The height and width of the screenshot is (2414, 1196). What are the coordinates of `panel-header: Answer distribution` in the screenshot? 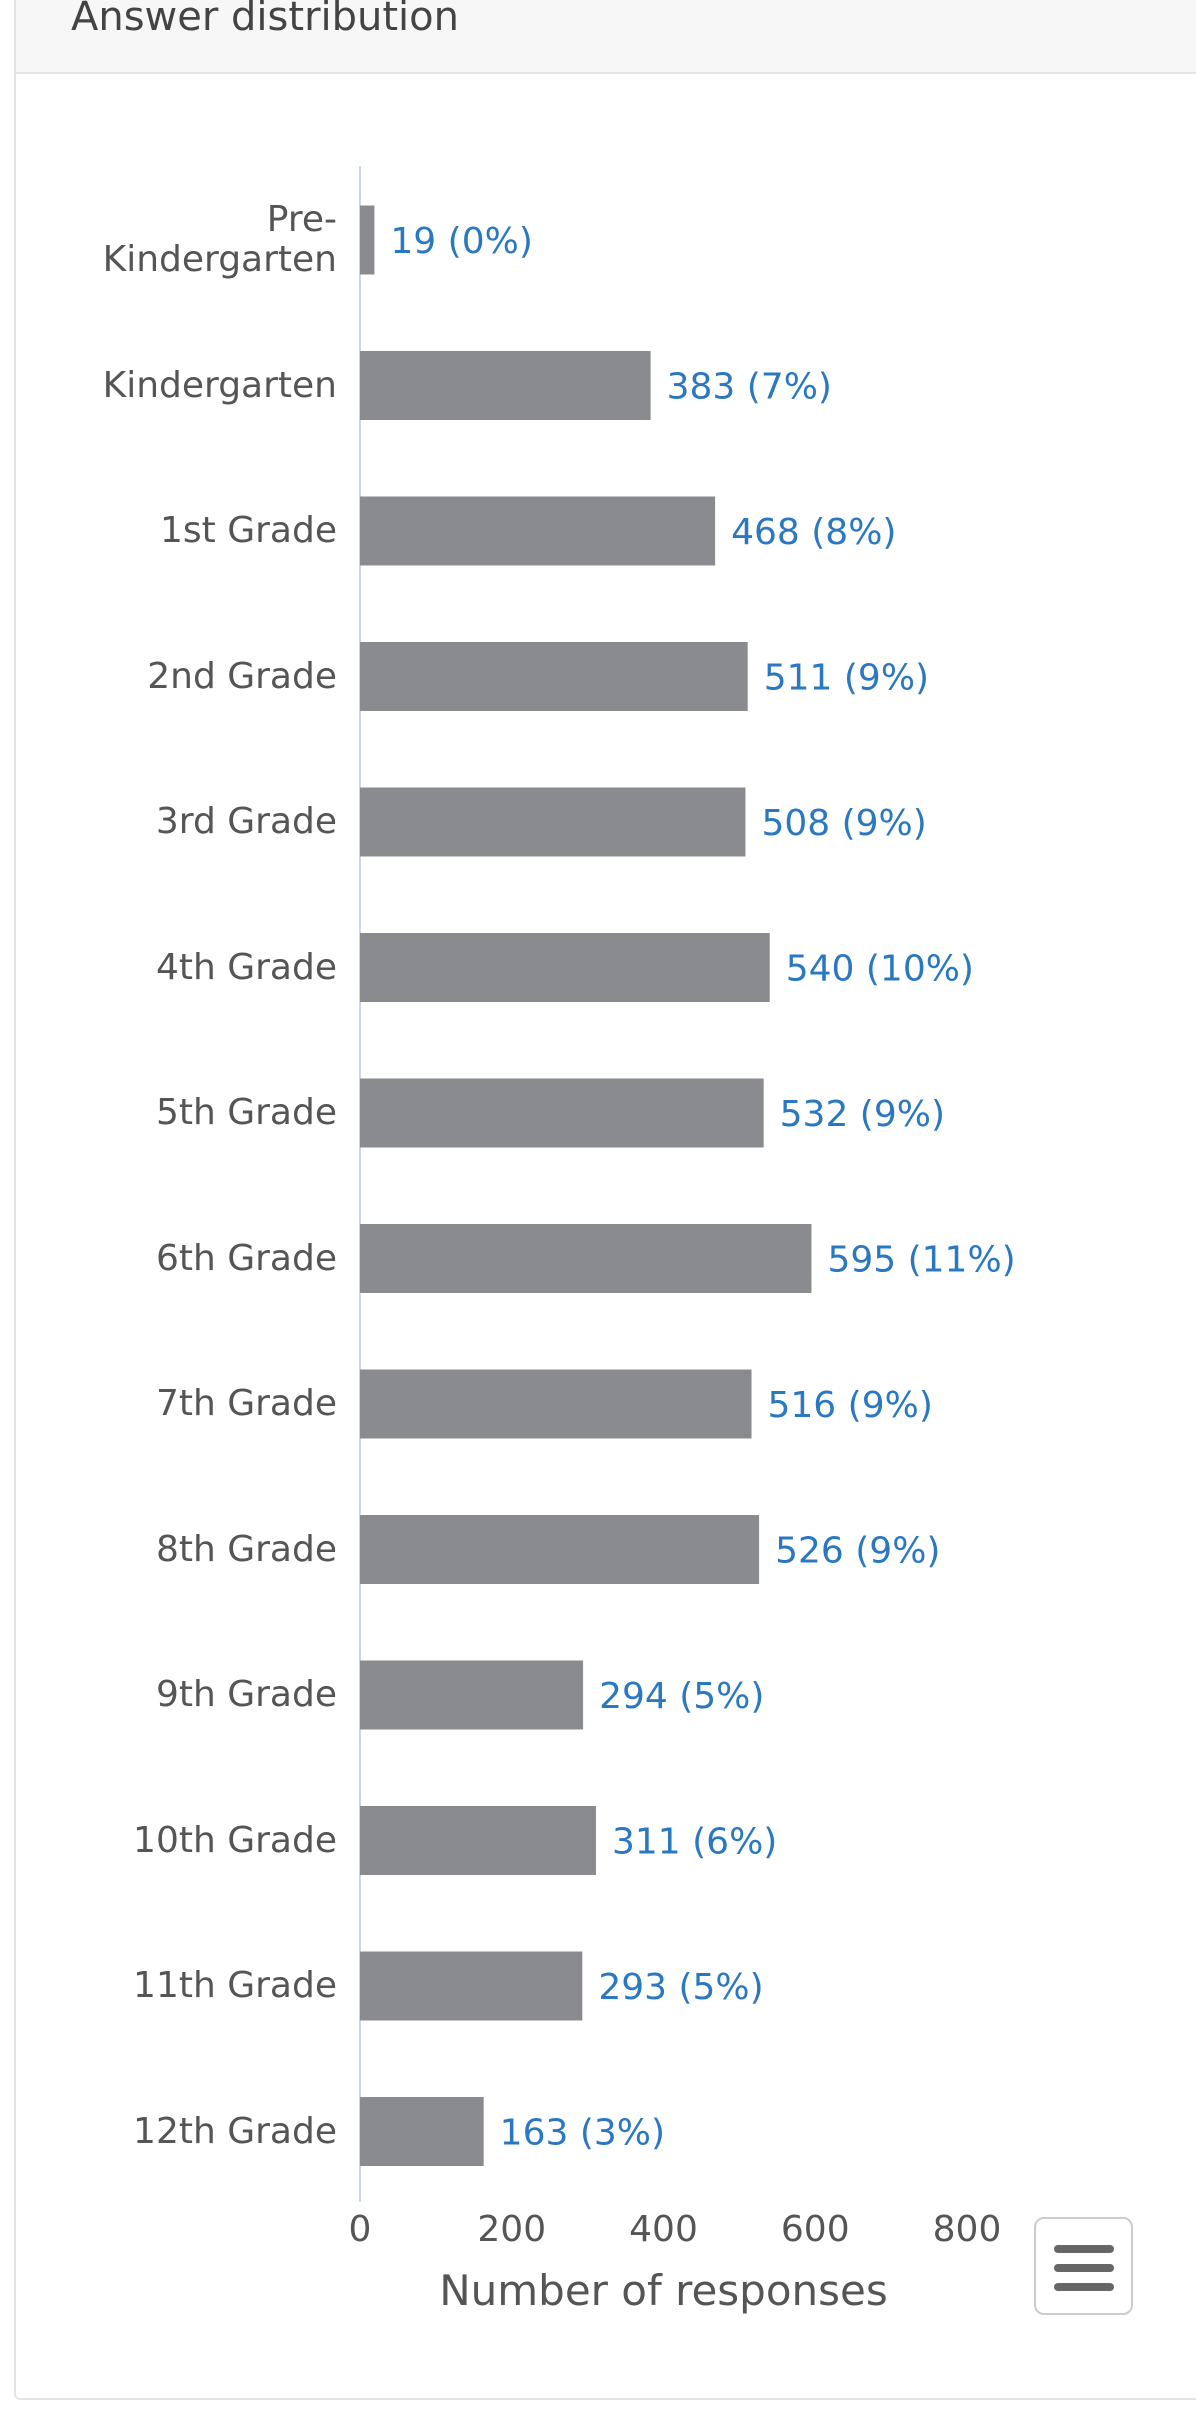 It's located at (606, 37).